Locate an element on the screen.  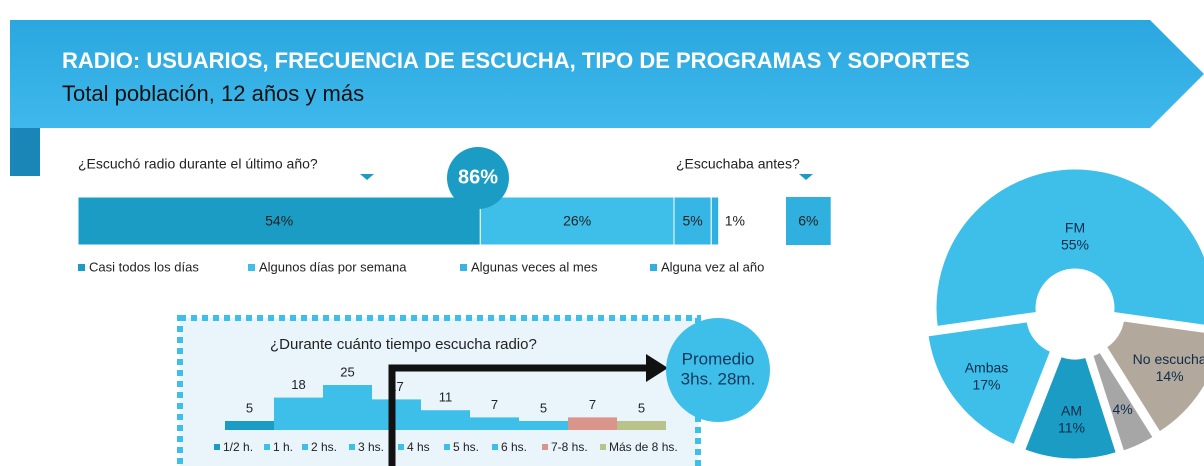
value-label: 18 is located at coordinates (298, 384).